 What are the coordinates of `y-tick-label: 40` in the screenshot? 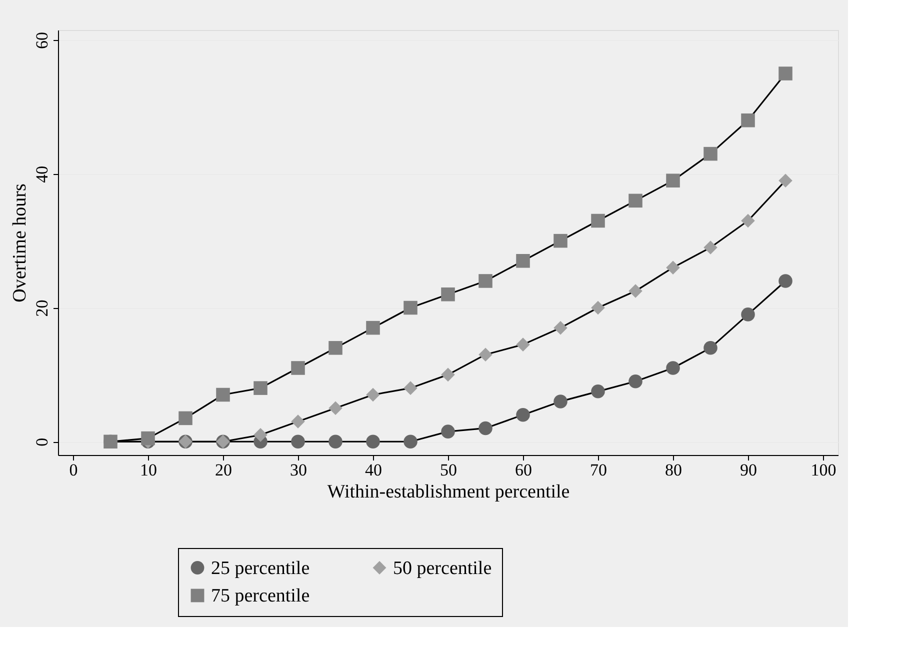 It's located at (42, 174).